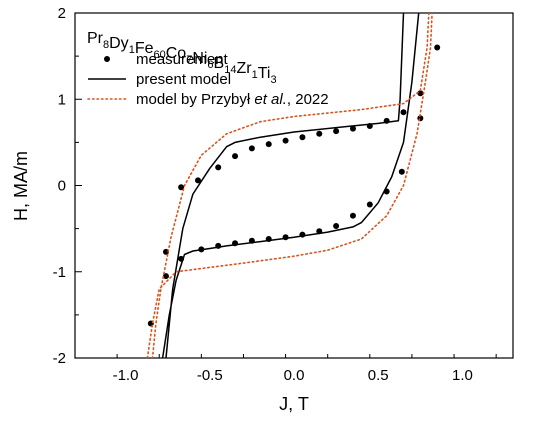 This screenshot has height=425, width=550. I want to click on x-tick-label: 1.0, so click(462, 375).